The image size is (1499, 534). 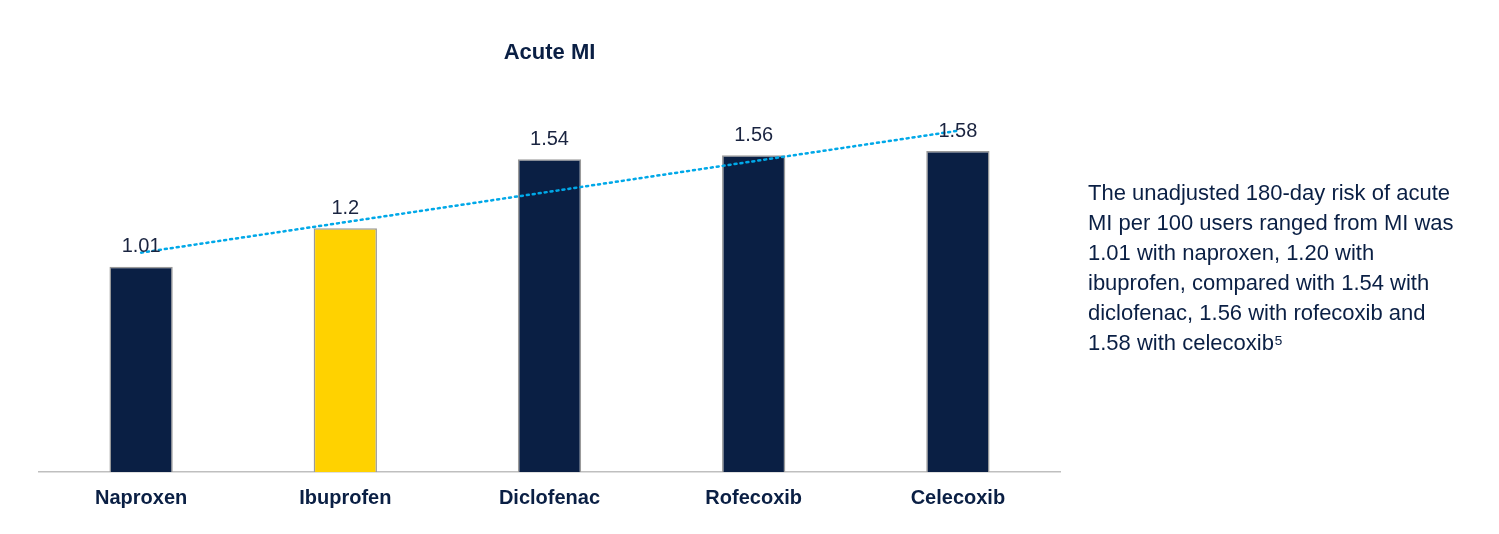 What do you see at coordinates (549, 137) in the screenshot?
I see `data-label: 1.54` at bounding box center [549, 137].